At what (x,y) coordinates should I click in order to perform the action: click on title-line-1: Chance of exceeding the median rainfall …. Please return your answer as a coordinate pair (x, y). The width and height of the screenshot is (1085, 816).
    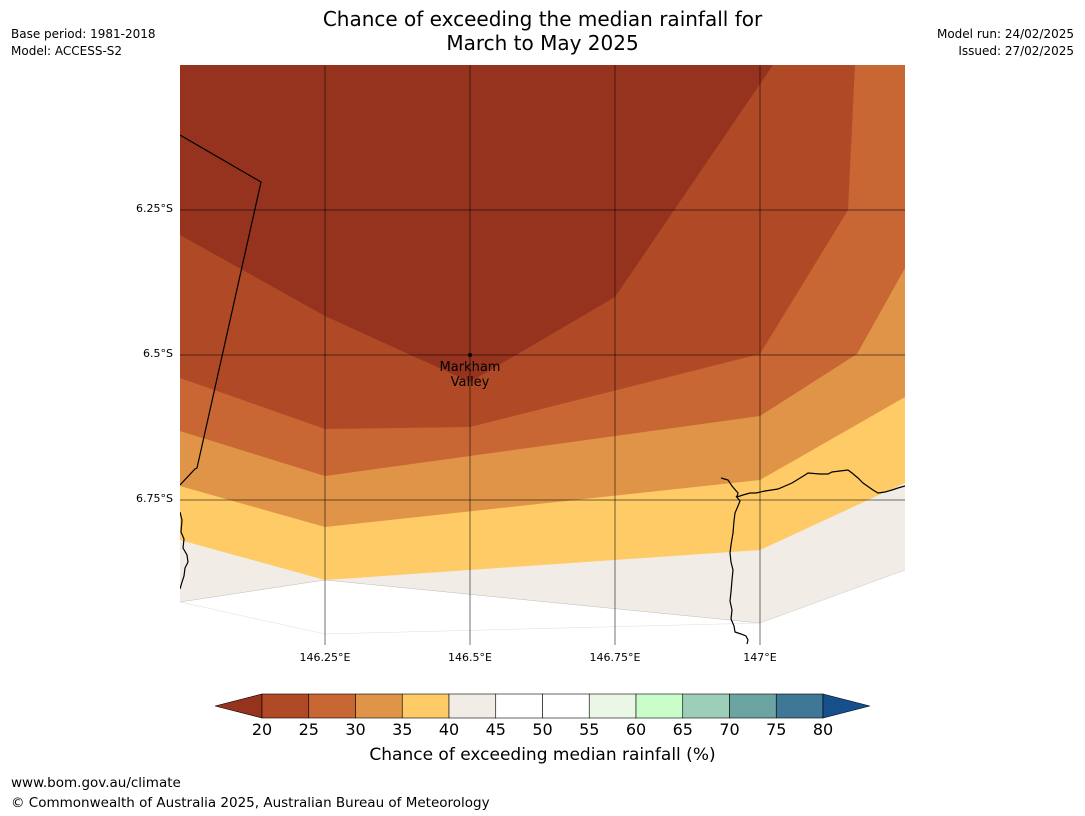
    Looking at the image, I should click on (542, 19).